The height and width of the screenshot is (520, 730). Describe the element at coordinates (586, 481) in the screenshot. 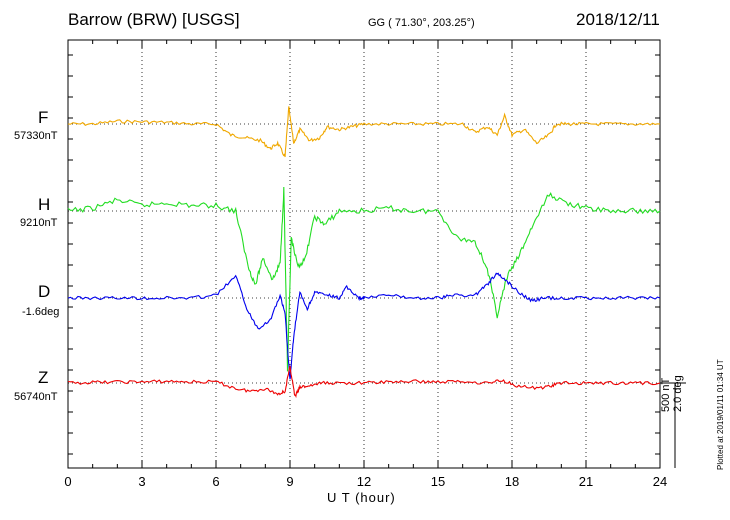

I see `x-tick-label: 21` at that location.